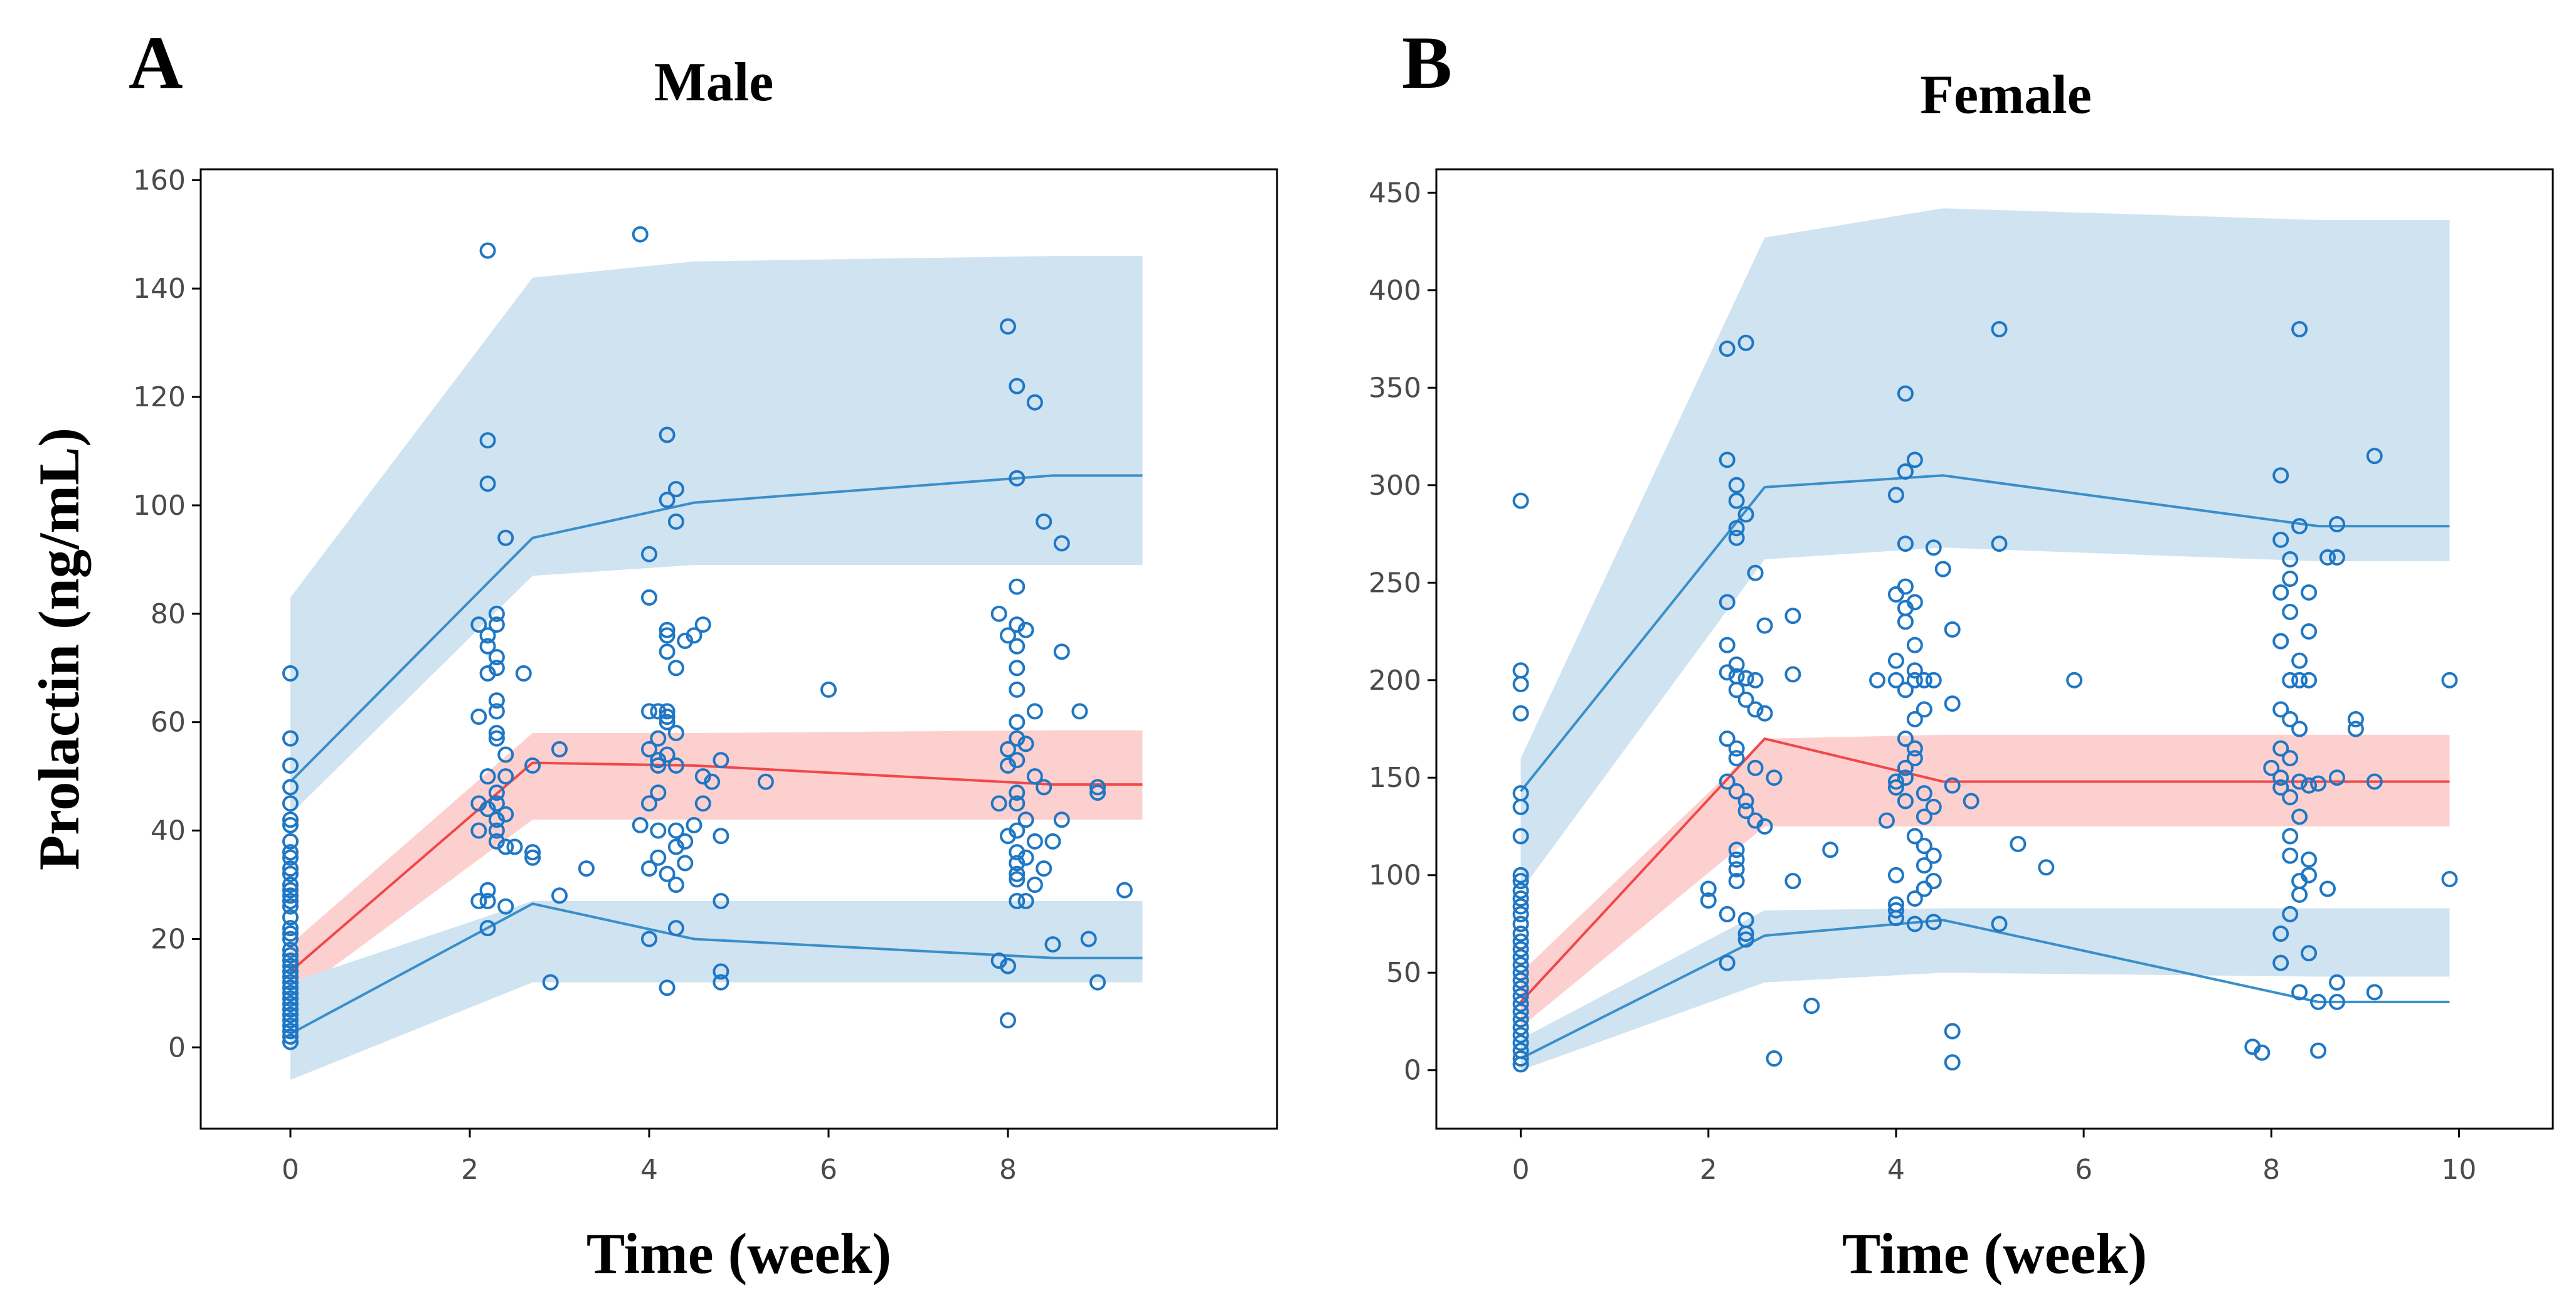 The width and height of the screenshot is (2576, 1303). What do you see at coordinates (59, 649) in the screenshot?
I see `y-axis-label: Prolactin (ng/mL)` at bounding box center [59, 649].